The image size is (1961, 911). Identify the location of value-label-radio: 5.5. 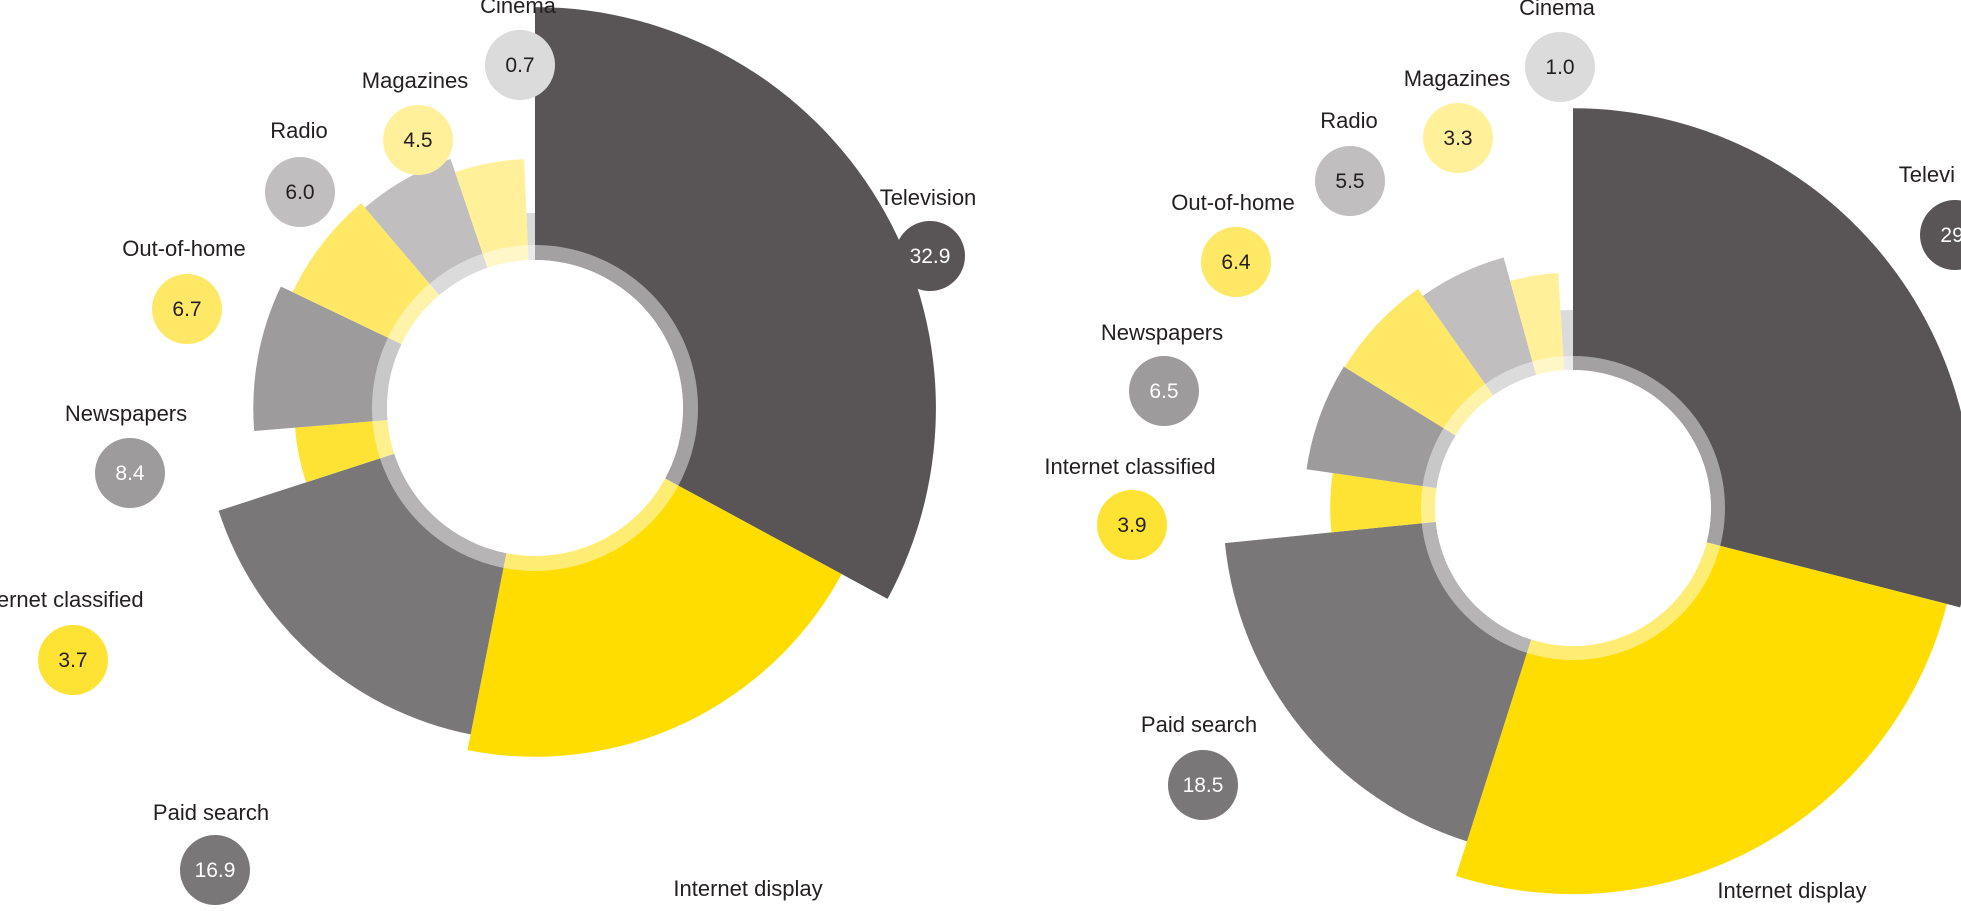
(1349, 181).